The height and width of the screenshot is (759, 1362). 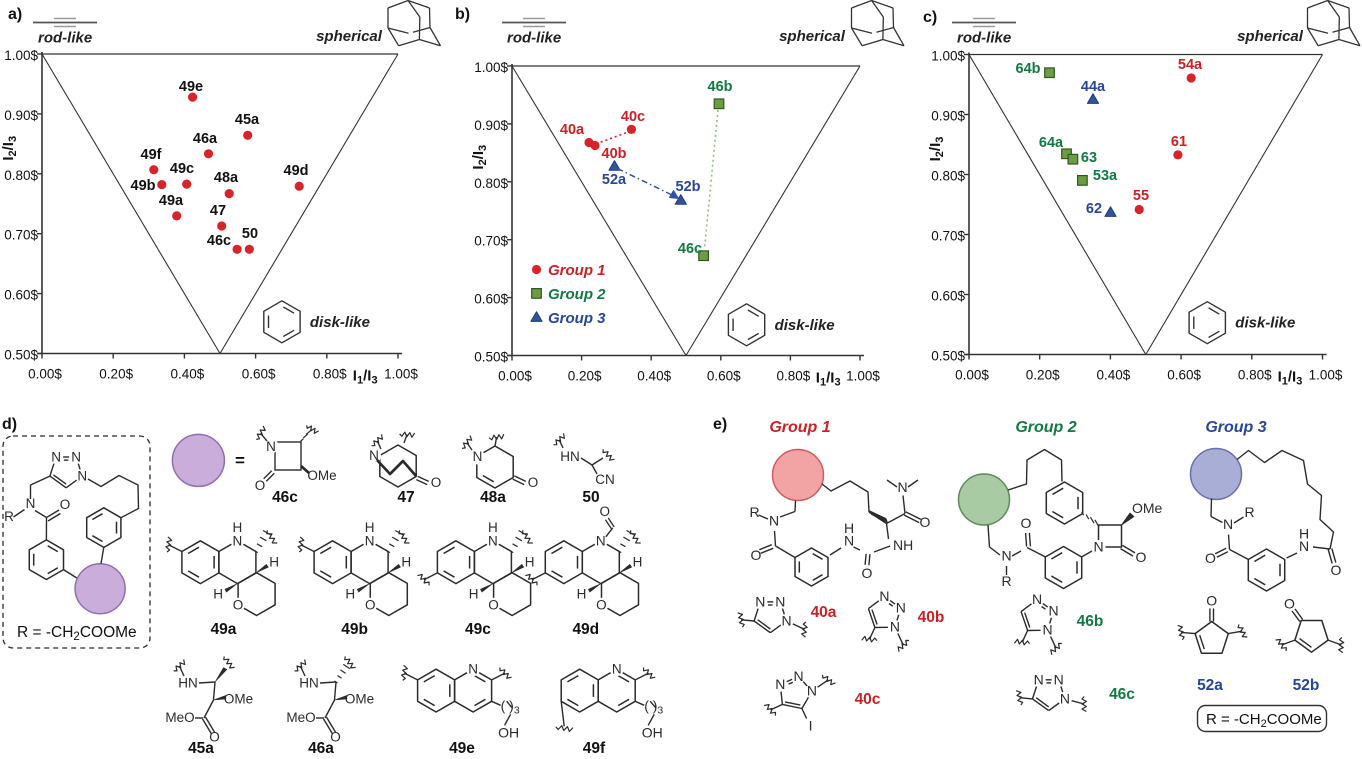 What do you see at coordinates (491, 125) in the screenshot?
I see `svg-text: 0.90$` at bounding box center [491, 125].